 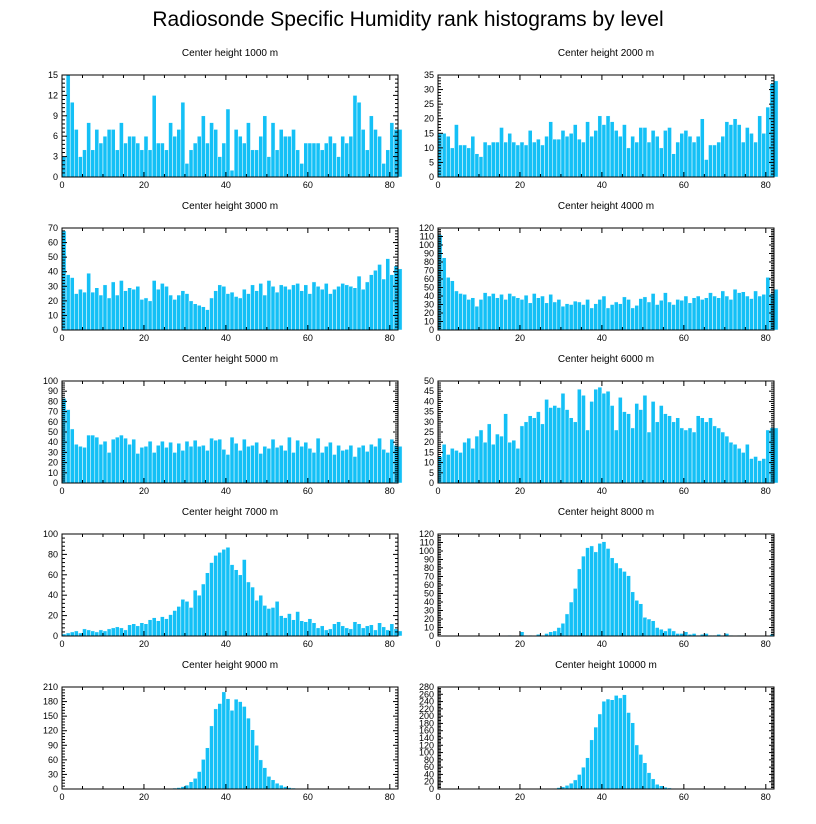 What do you see at coordinates (429, 594) in the screenshot?
I see `y-tick-label: 50` at bounding box center [429, 594].